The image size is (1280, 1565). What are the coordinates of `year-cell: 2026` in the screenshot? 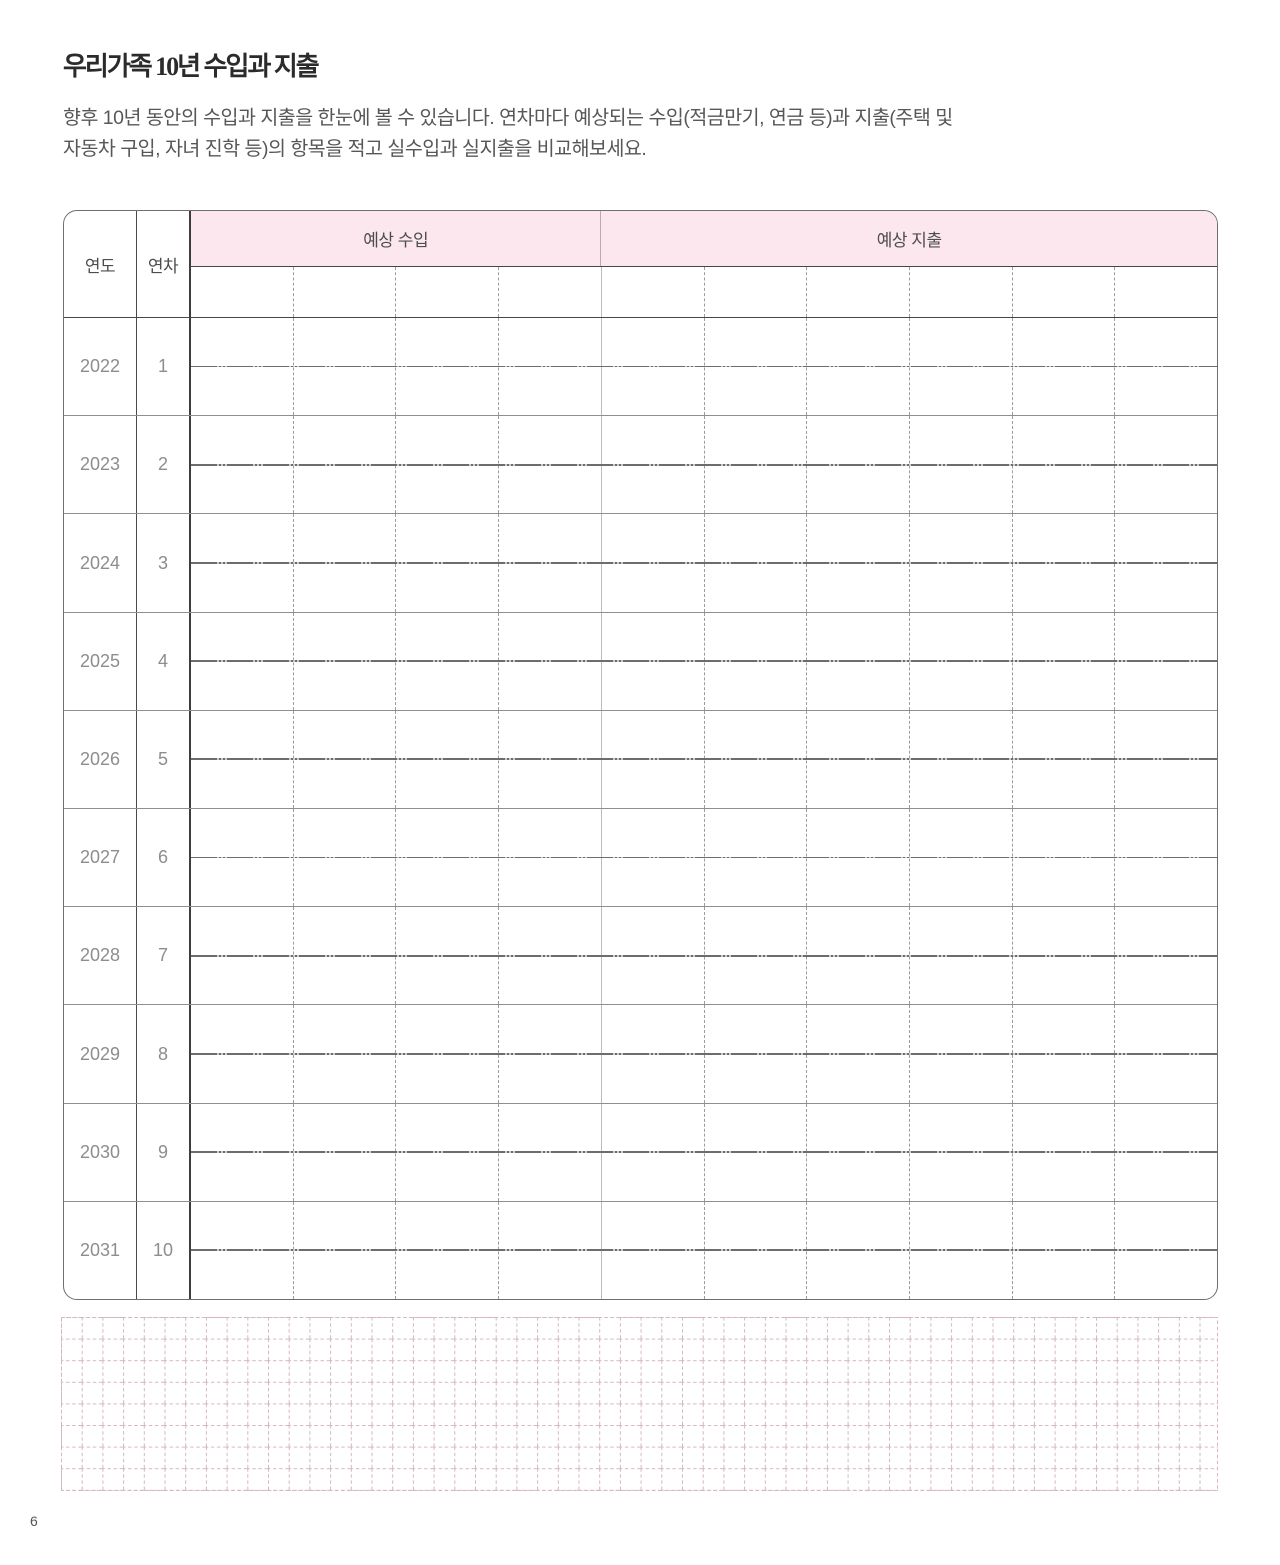 It's located at (100, 759).